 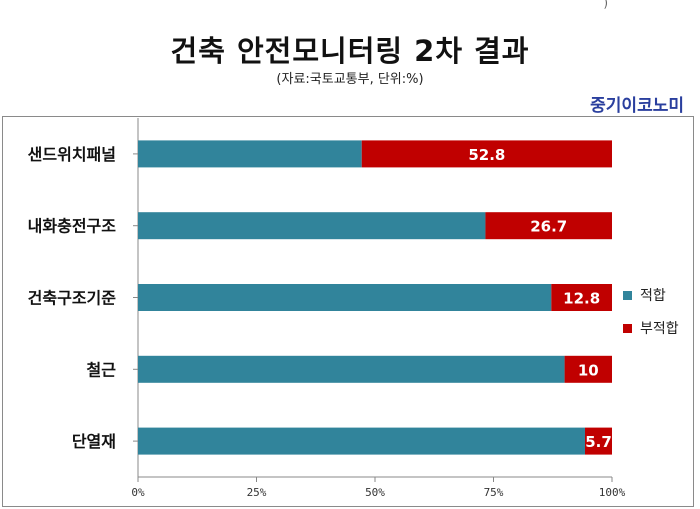 What do you see at coordinates (94, 441) in the screenshot?
I see `category-label: 단열재` at bounding box center [94, 441].